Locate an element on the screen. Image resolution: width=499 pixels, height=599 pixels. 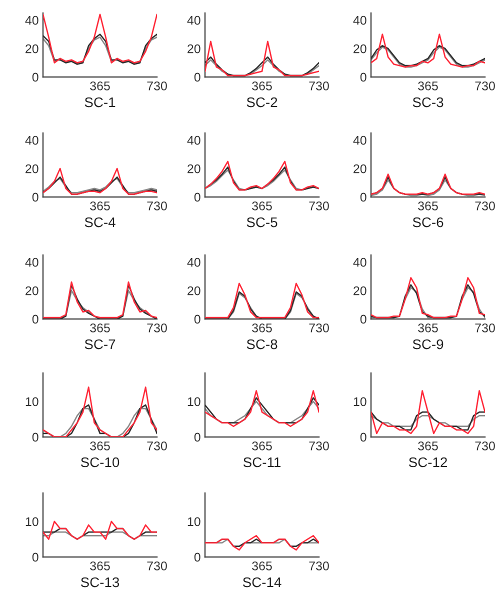
x-axis-title: SC-10 is located at coordinates (100, 462).